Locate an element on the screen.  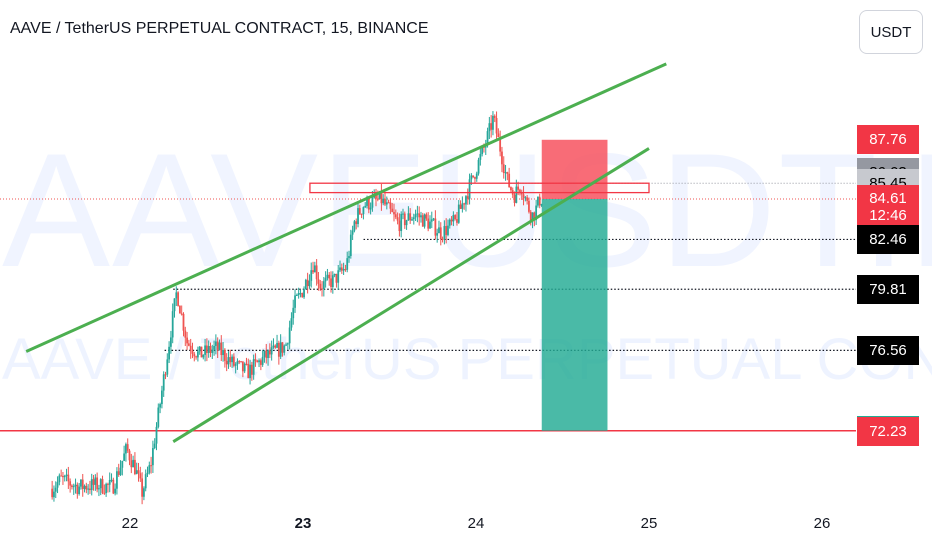
stop-loss-zone is located at coordinates (574, 169).